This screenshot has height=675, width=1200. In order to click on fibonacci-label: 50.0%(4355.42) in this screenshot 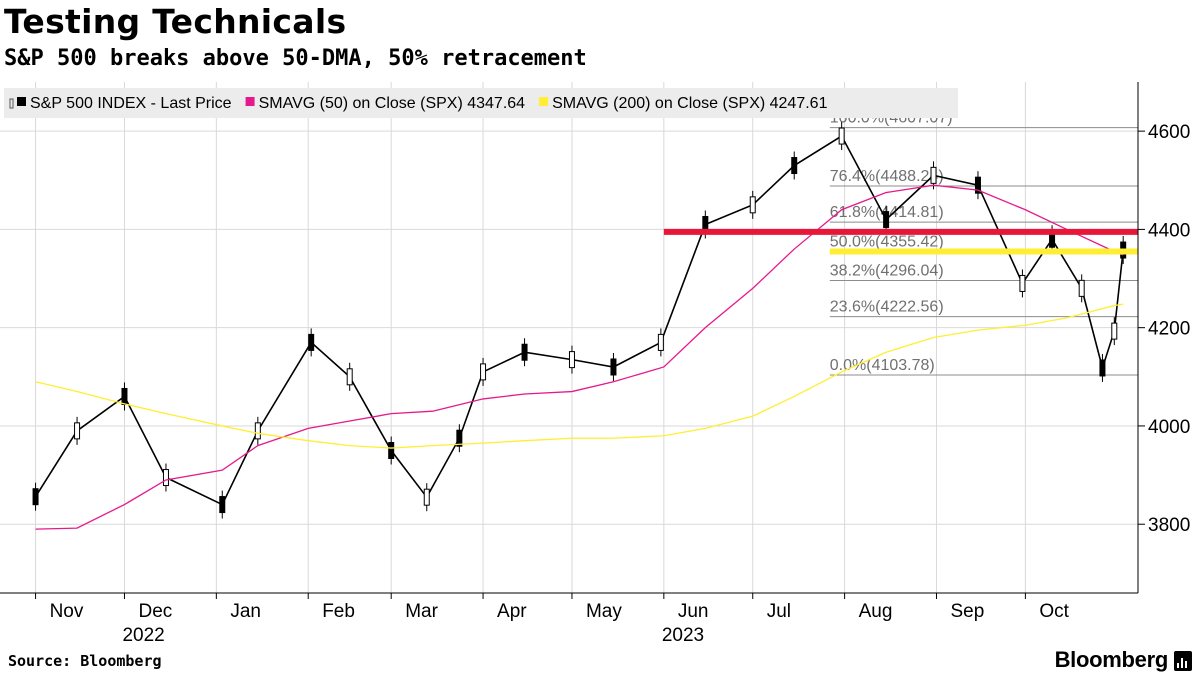, I will do `click(887, 241)`.